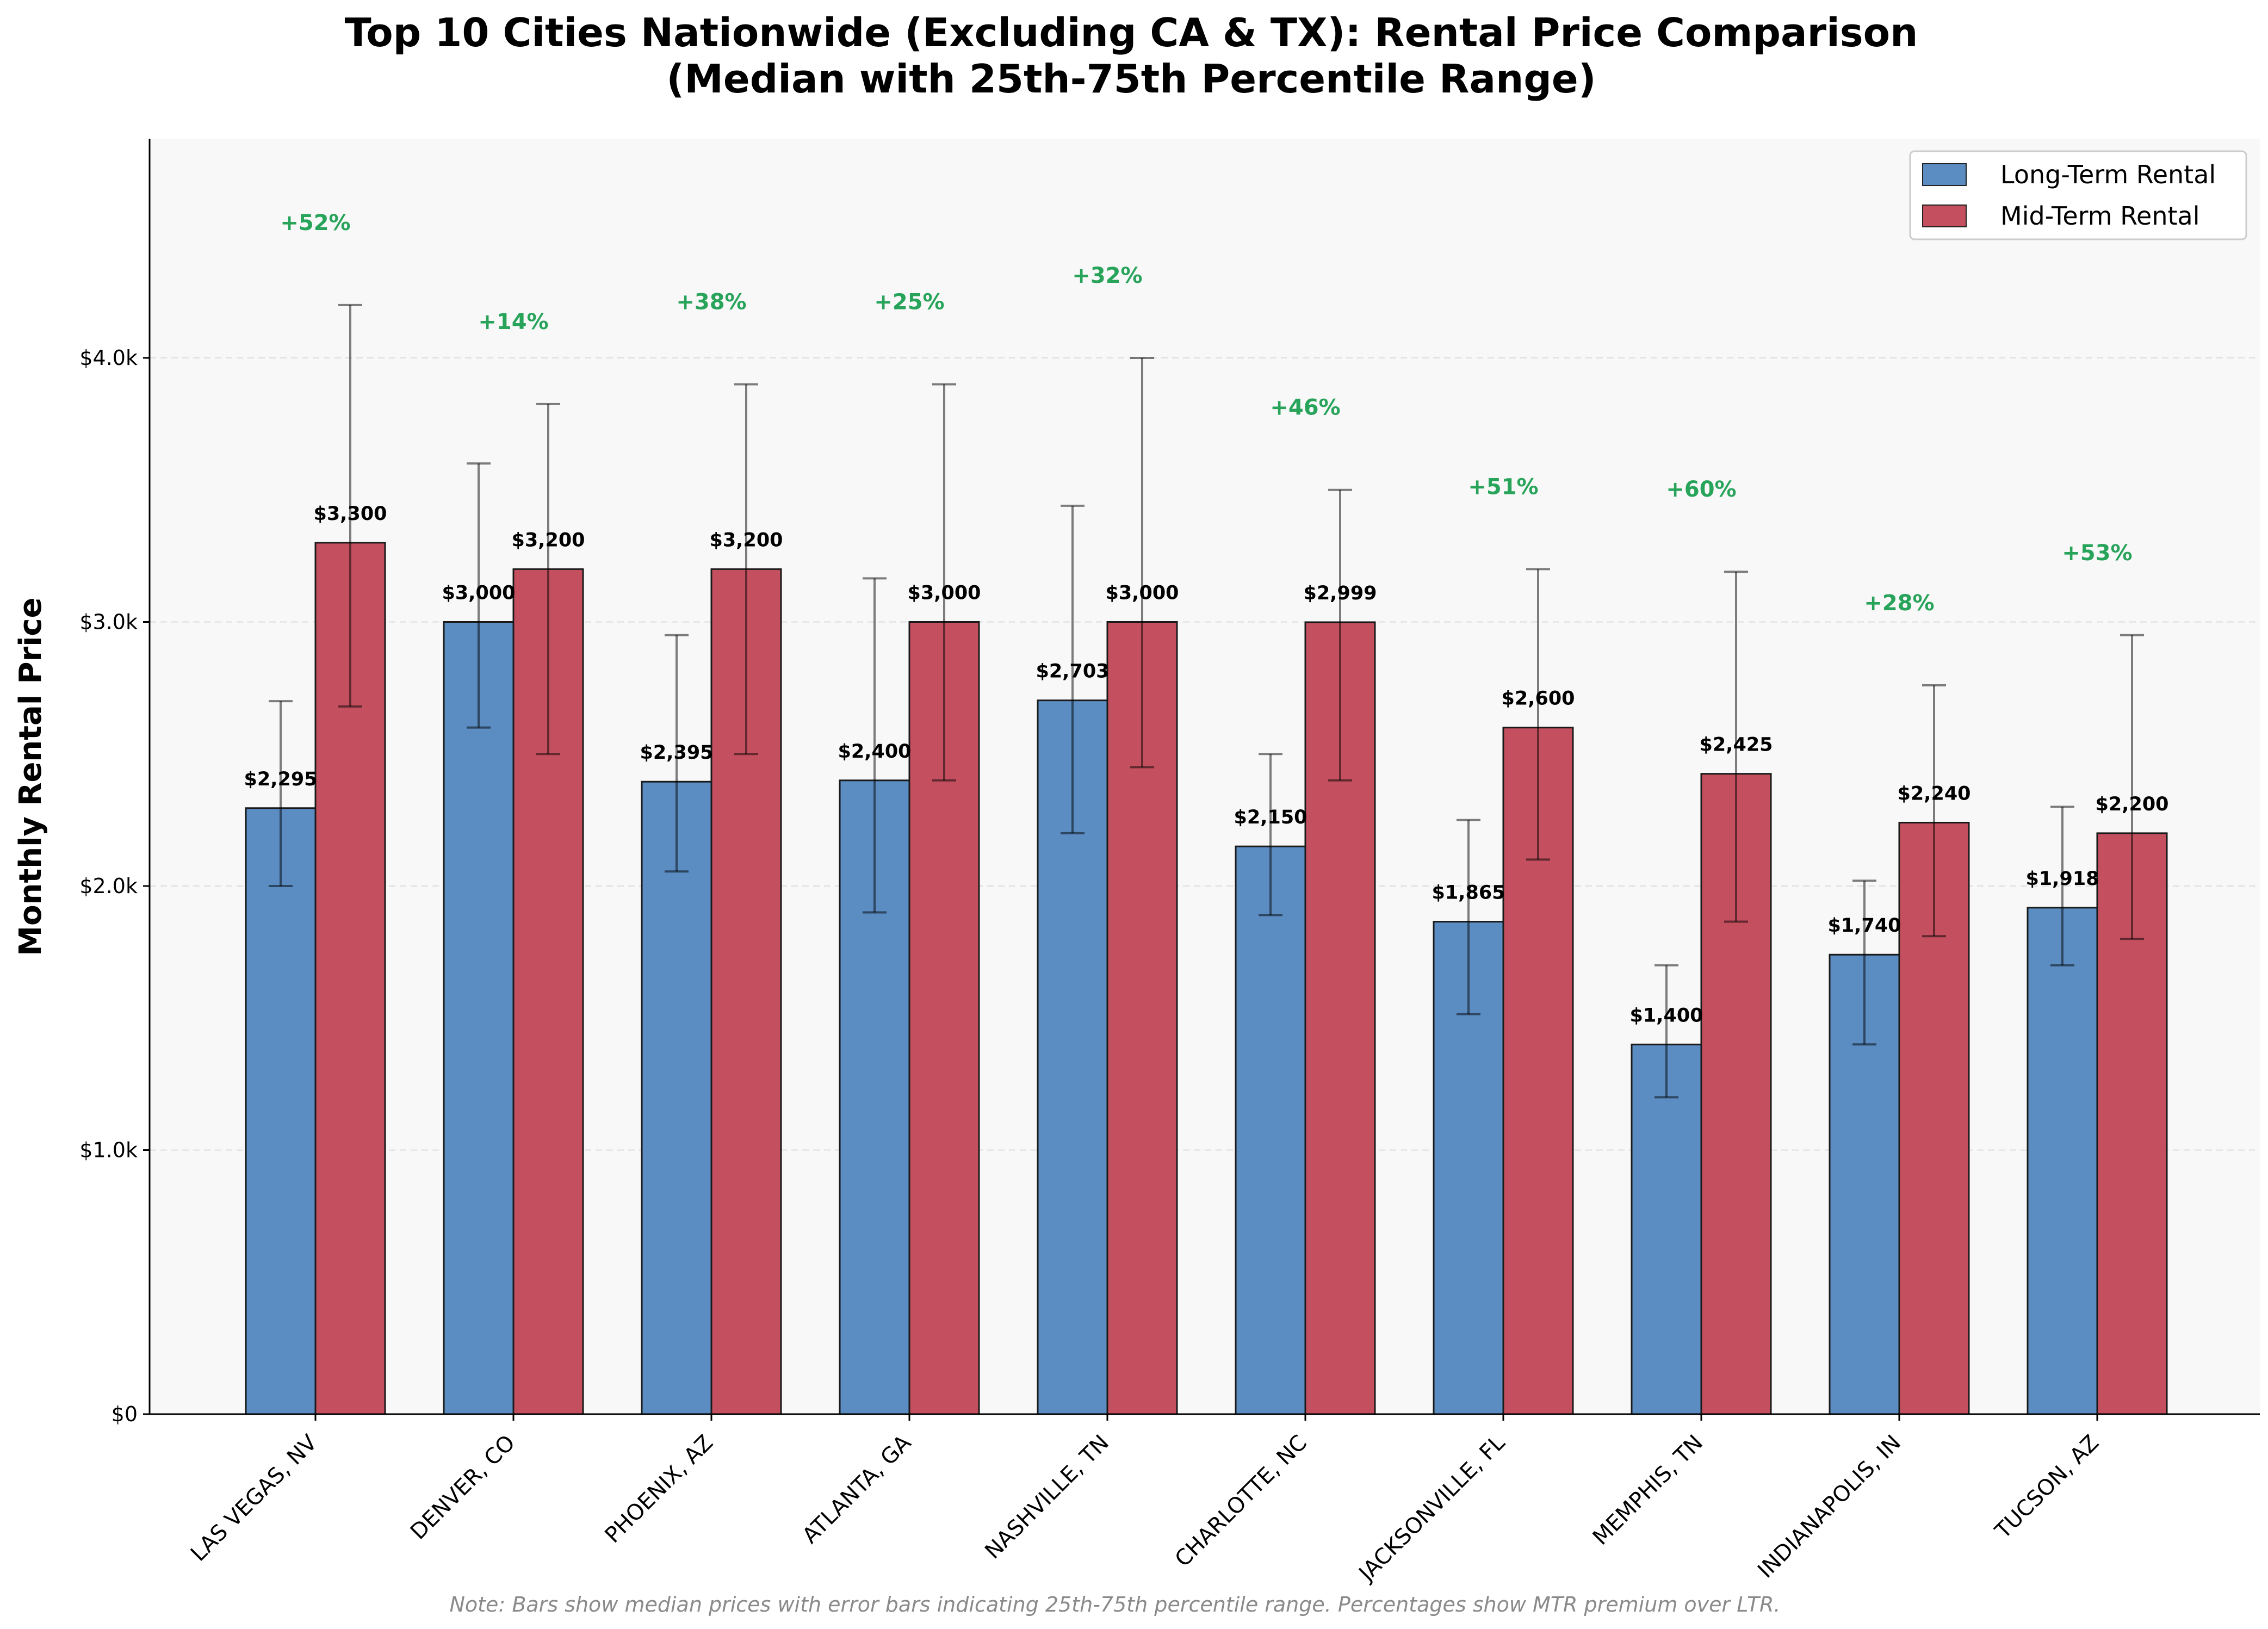 Image resolution: width=2268 pixels, height=1629 pixels. Describe the element at coordinates (1666, 1015) in the screenshot. I see `ltr-value-label: $1,400` at that location.